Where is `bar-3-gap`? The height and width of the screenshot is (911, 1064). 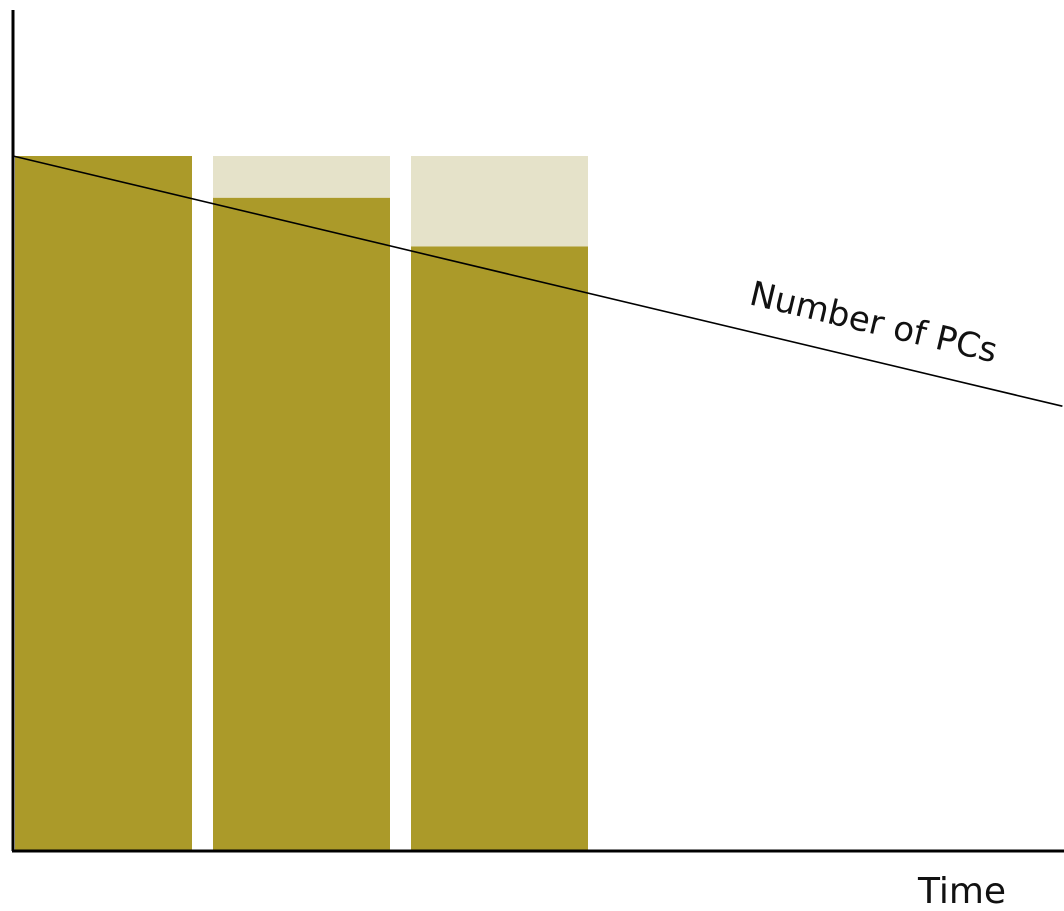 bar-3-gap is located at coordinates (499, 201).